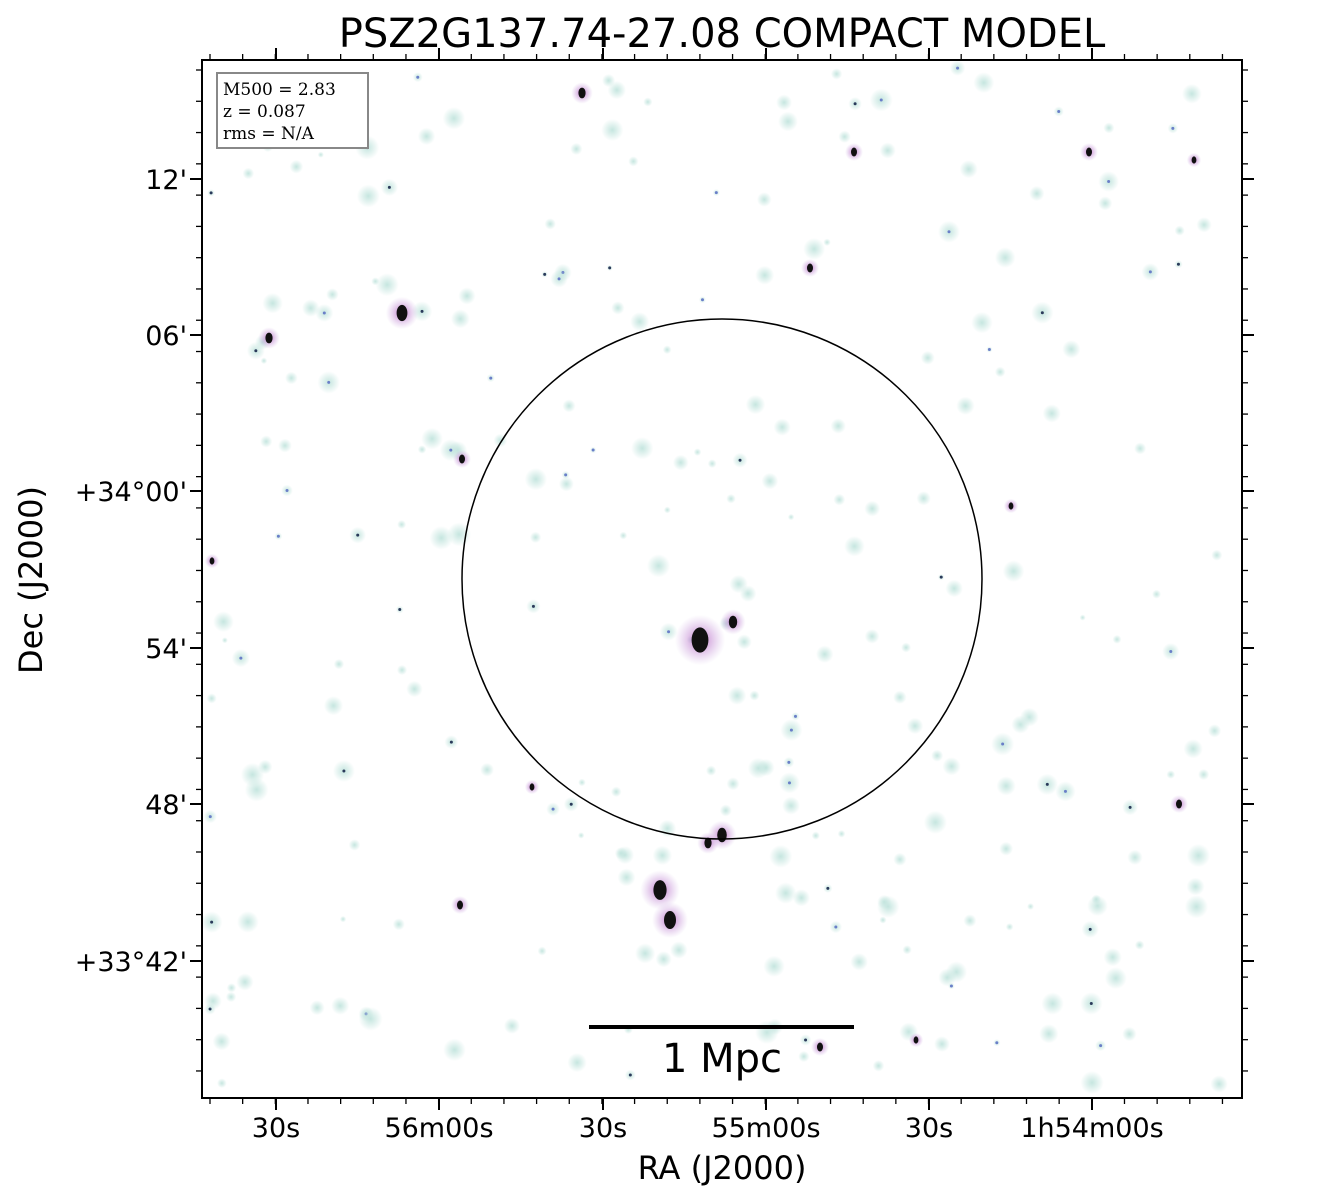 This screenshot has width=1321, height=1200. Describe the element at coordinates (166, 649) in the screenshot. I see `y-tick-label: 54'` at that location.